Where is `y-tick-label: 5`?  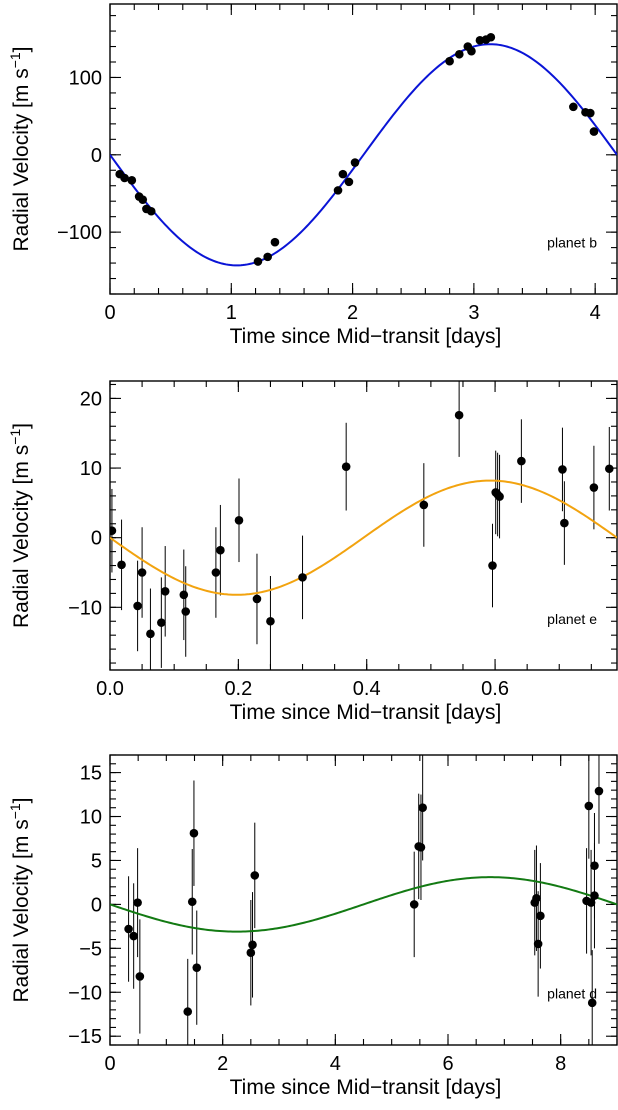 y-tick-label: 5 is located at coordinates (96, 861).